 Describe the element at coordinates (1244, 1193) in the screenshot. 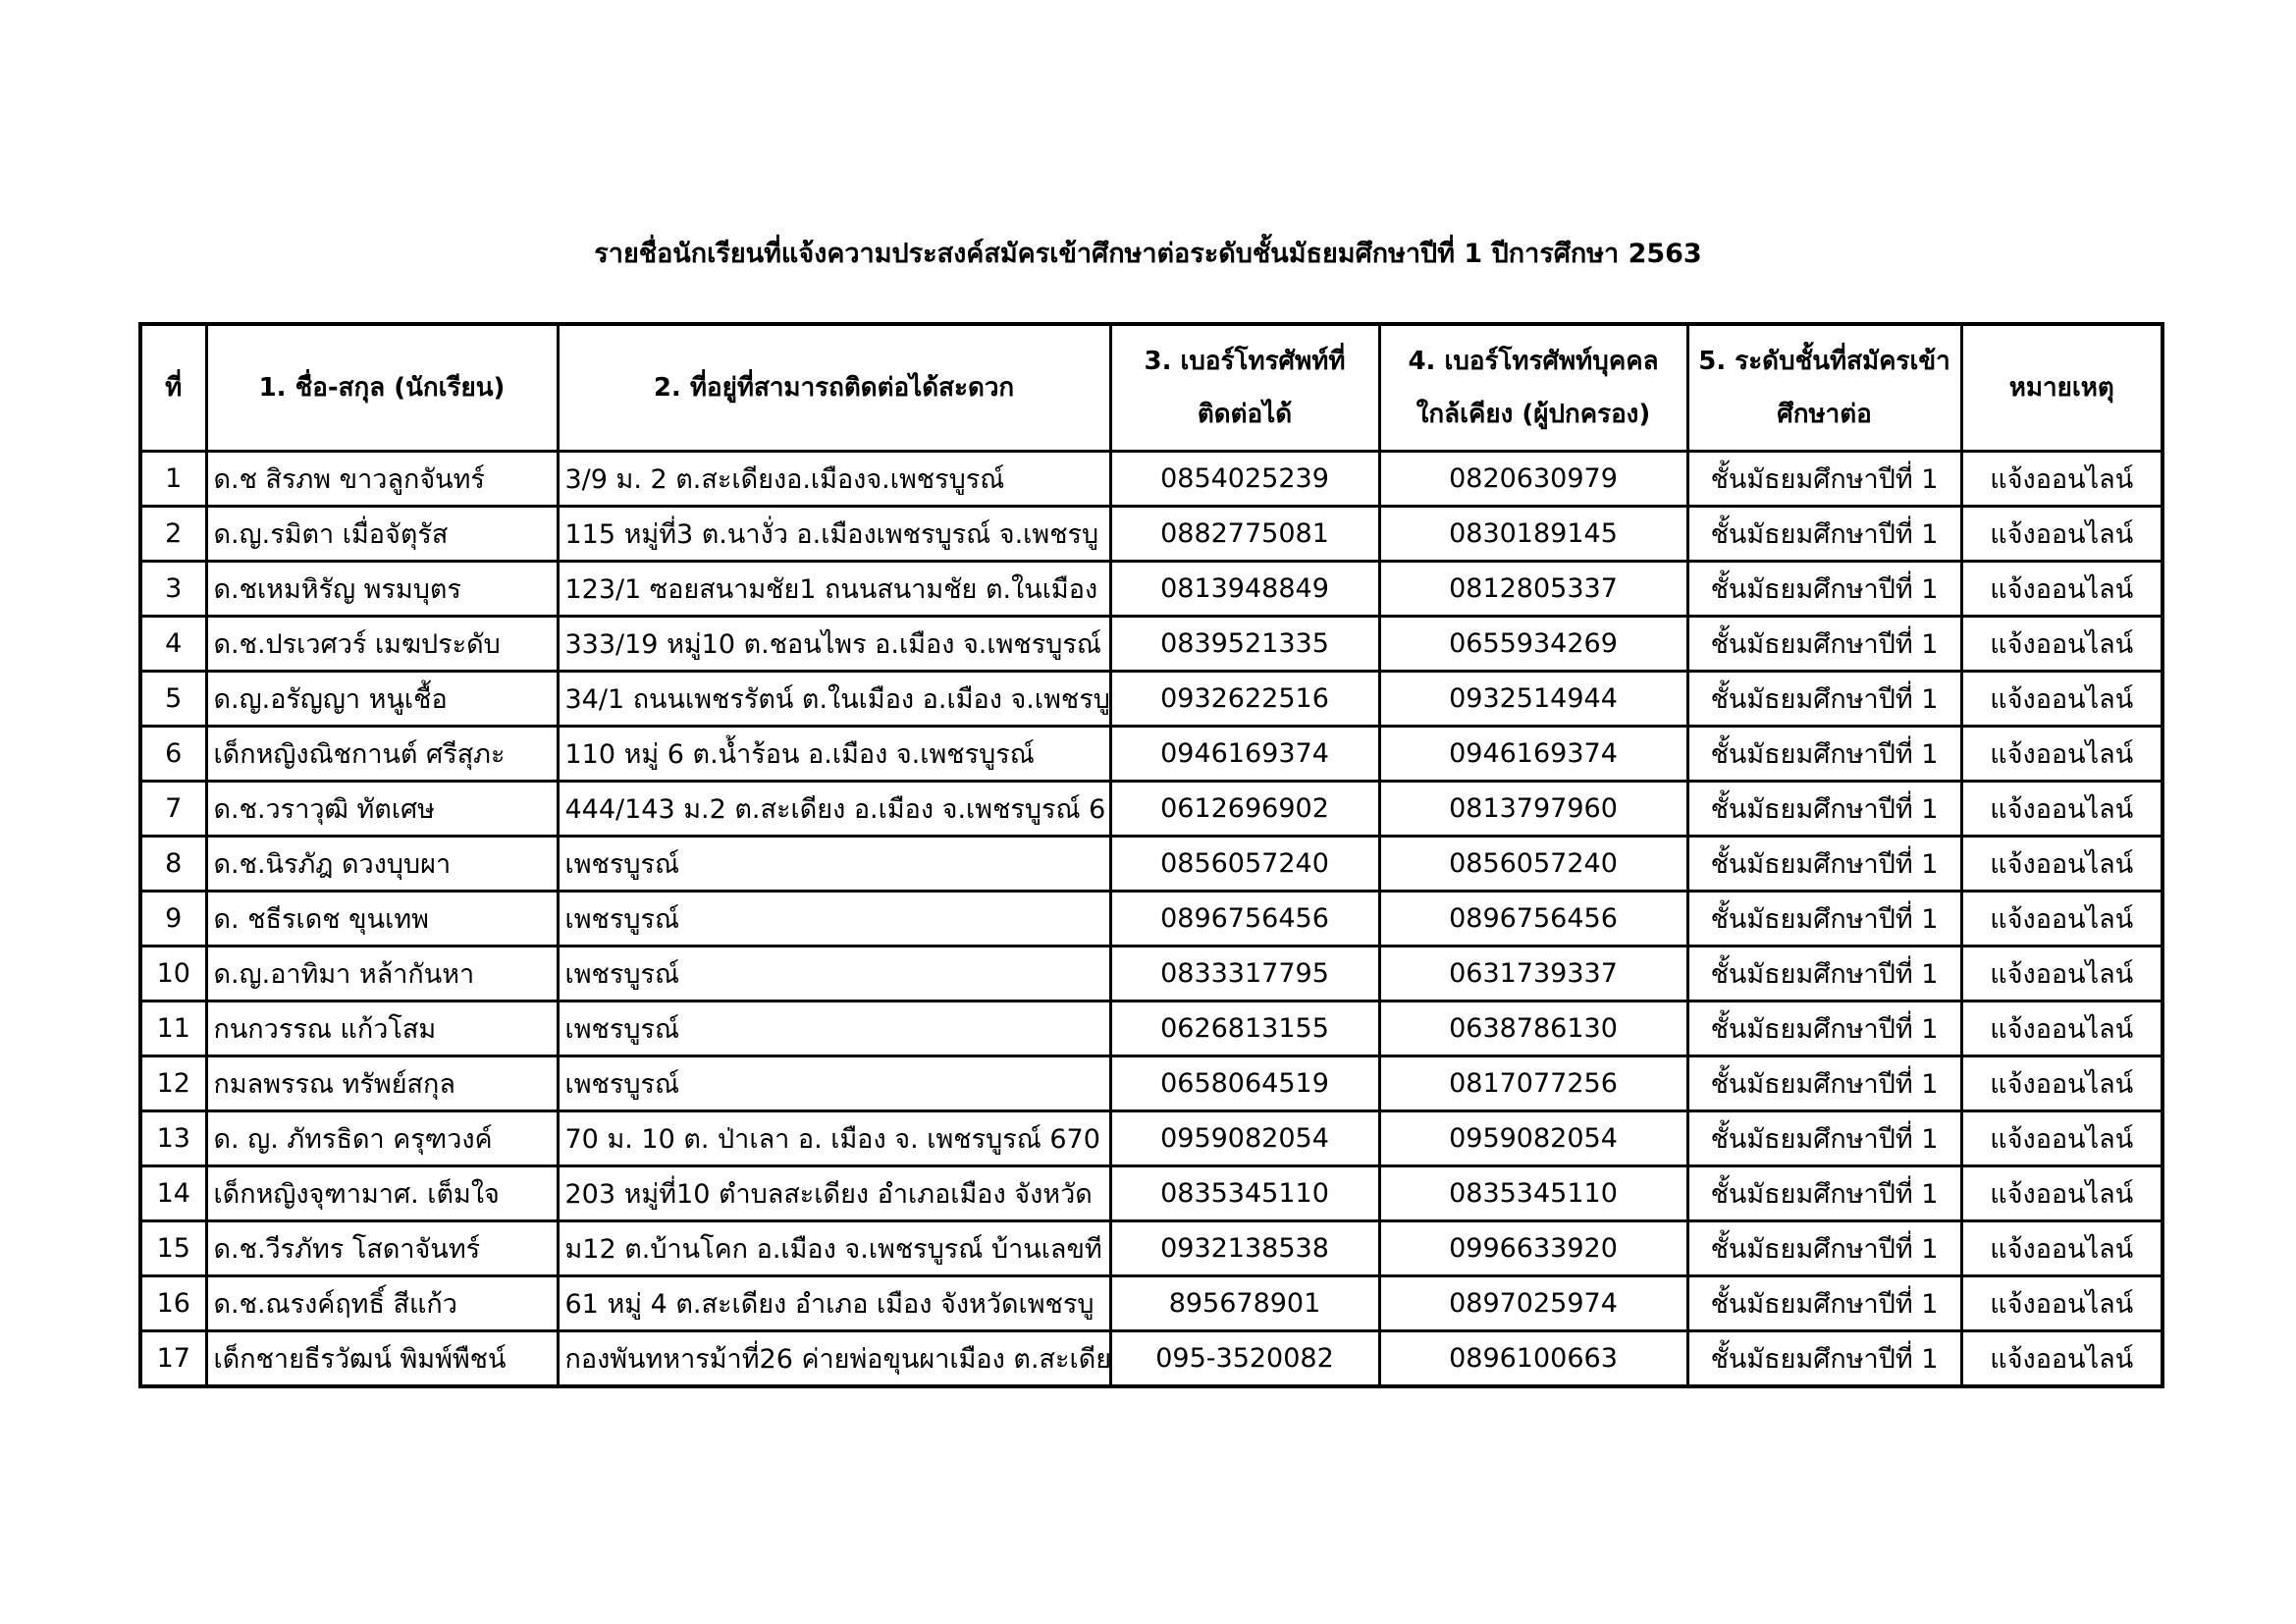

I see `cell-phone: 0835345110` at that location.